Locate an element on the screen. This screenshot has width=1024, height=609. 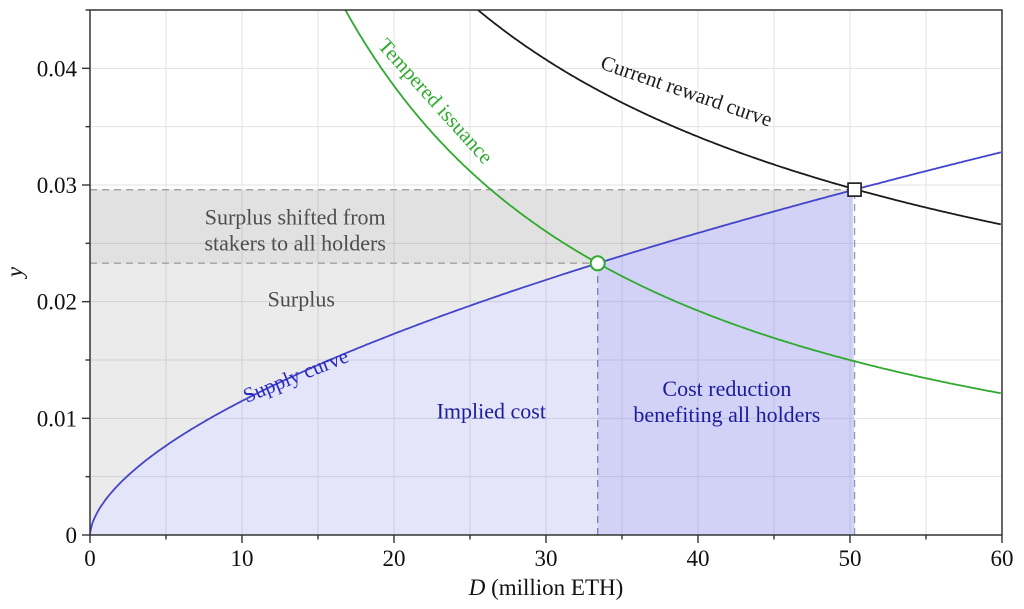
y-tick-label: 0.03 is located at coordinates (57, 185).